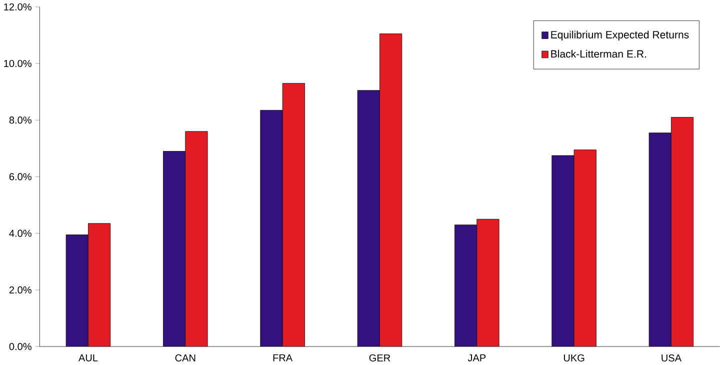 The height and width of the screenshot is (365, 720). Describe the element at coordinates (20, 290) in the screenshot. I see `y-tick-label: 2.0%` at that location.